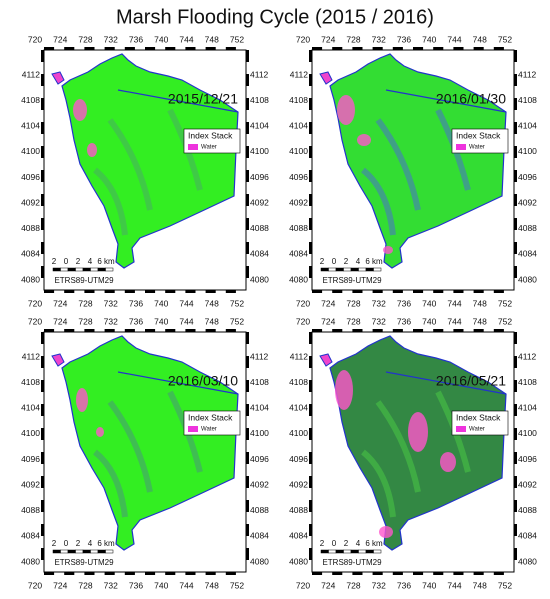  Describe the element at coordinates (136, 303) in the screenshot. I see `x-tick-label: 736` at that location.